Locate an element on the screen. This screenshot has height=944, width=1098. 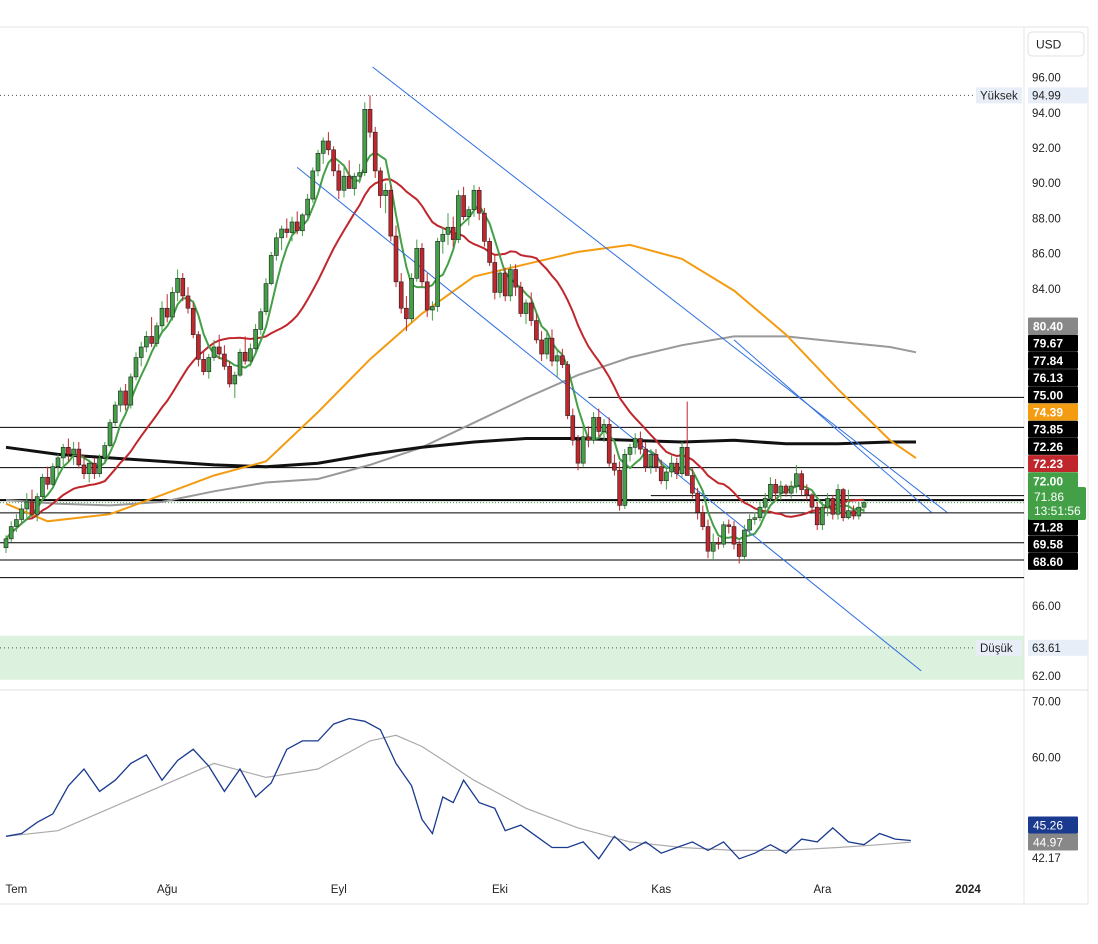
trend-extension-line is located at coordinates (832, 426).